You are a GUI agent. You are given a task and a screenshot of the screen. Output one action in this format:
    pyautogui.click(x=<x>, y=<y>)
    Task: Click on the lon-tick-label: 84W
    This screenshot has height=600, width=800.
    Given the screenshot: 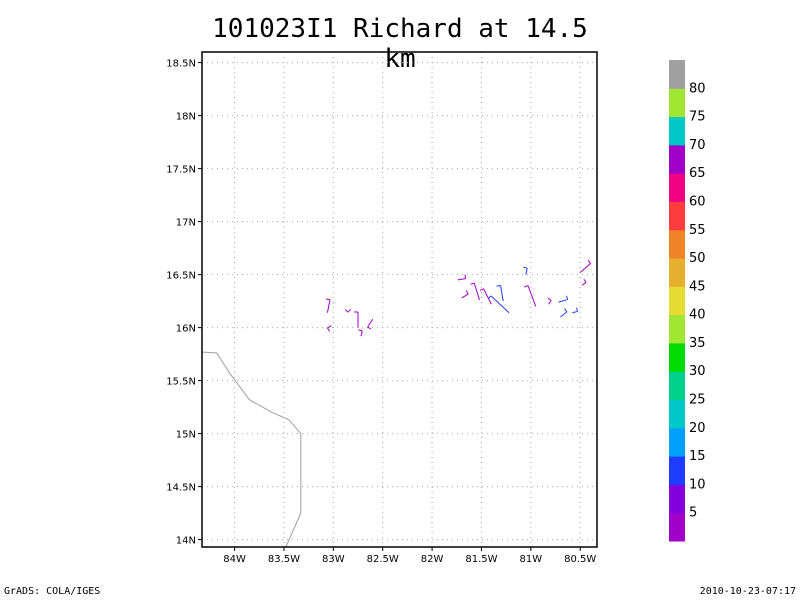 What is the action you would take?
    pyautogui.click(x=234, y=559)
    